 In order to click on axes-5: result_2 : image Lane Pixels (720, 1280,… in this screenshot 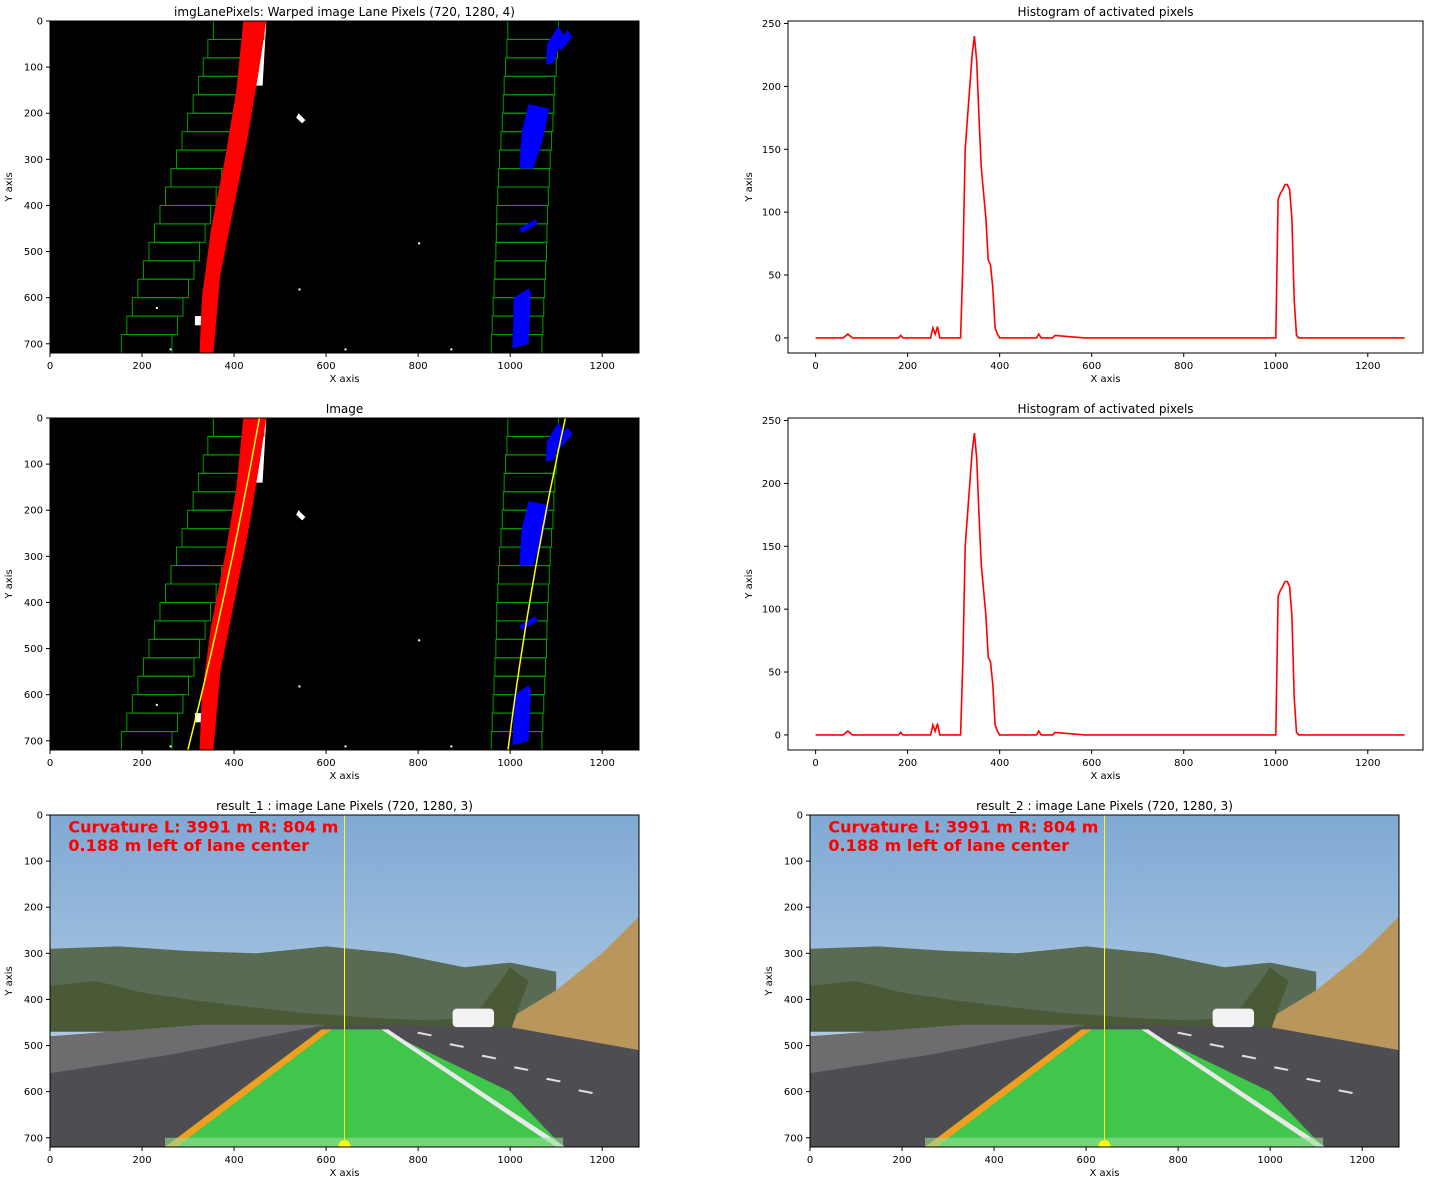, I will do `click(1082, 989)`.